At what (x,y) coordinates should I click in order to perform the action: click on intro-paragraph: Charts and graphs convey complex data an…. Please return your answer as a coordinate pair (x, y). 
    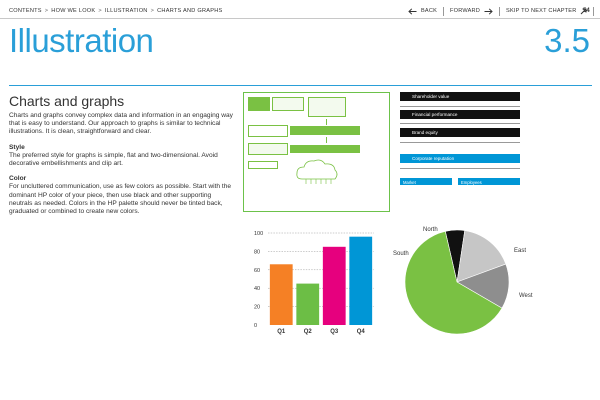
    Looking at the image, I should click on (121, 124).